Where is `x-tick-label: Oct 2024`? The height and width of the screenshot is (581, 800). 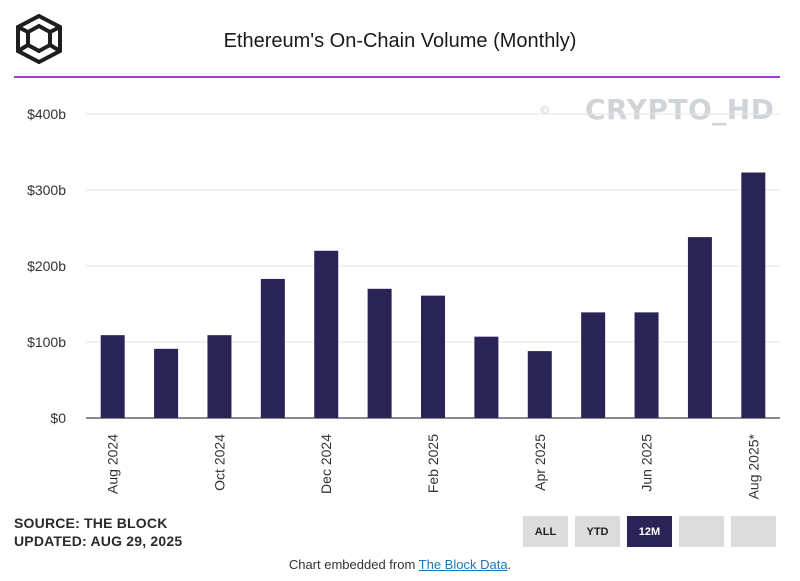
x-tick-label: Oct 2024 is located at coordinates (219, 462).